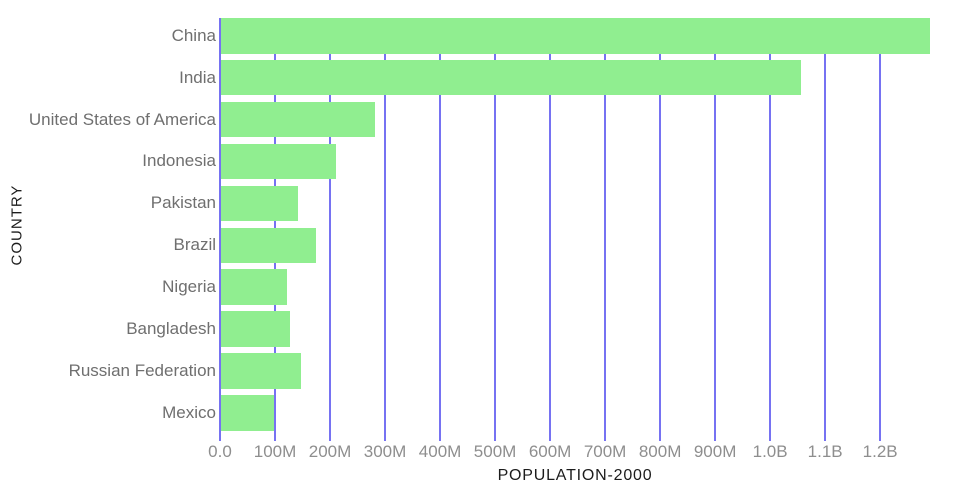  What do you see at coordinates (715, 229) in the screenshot?
I see `gridline-900M` at bounding box center [715, 229].